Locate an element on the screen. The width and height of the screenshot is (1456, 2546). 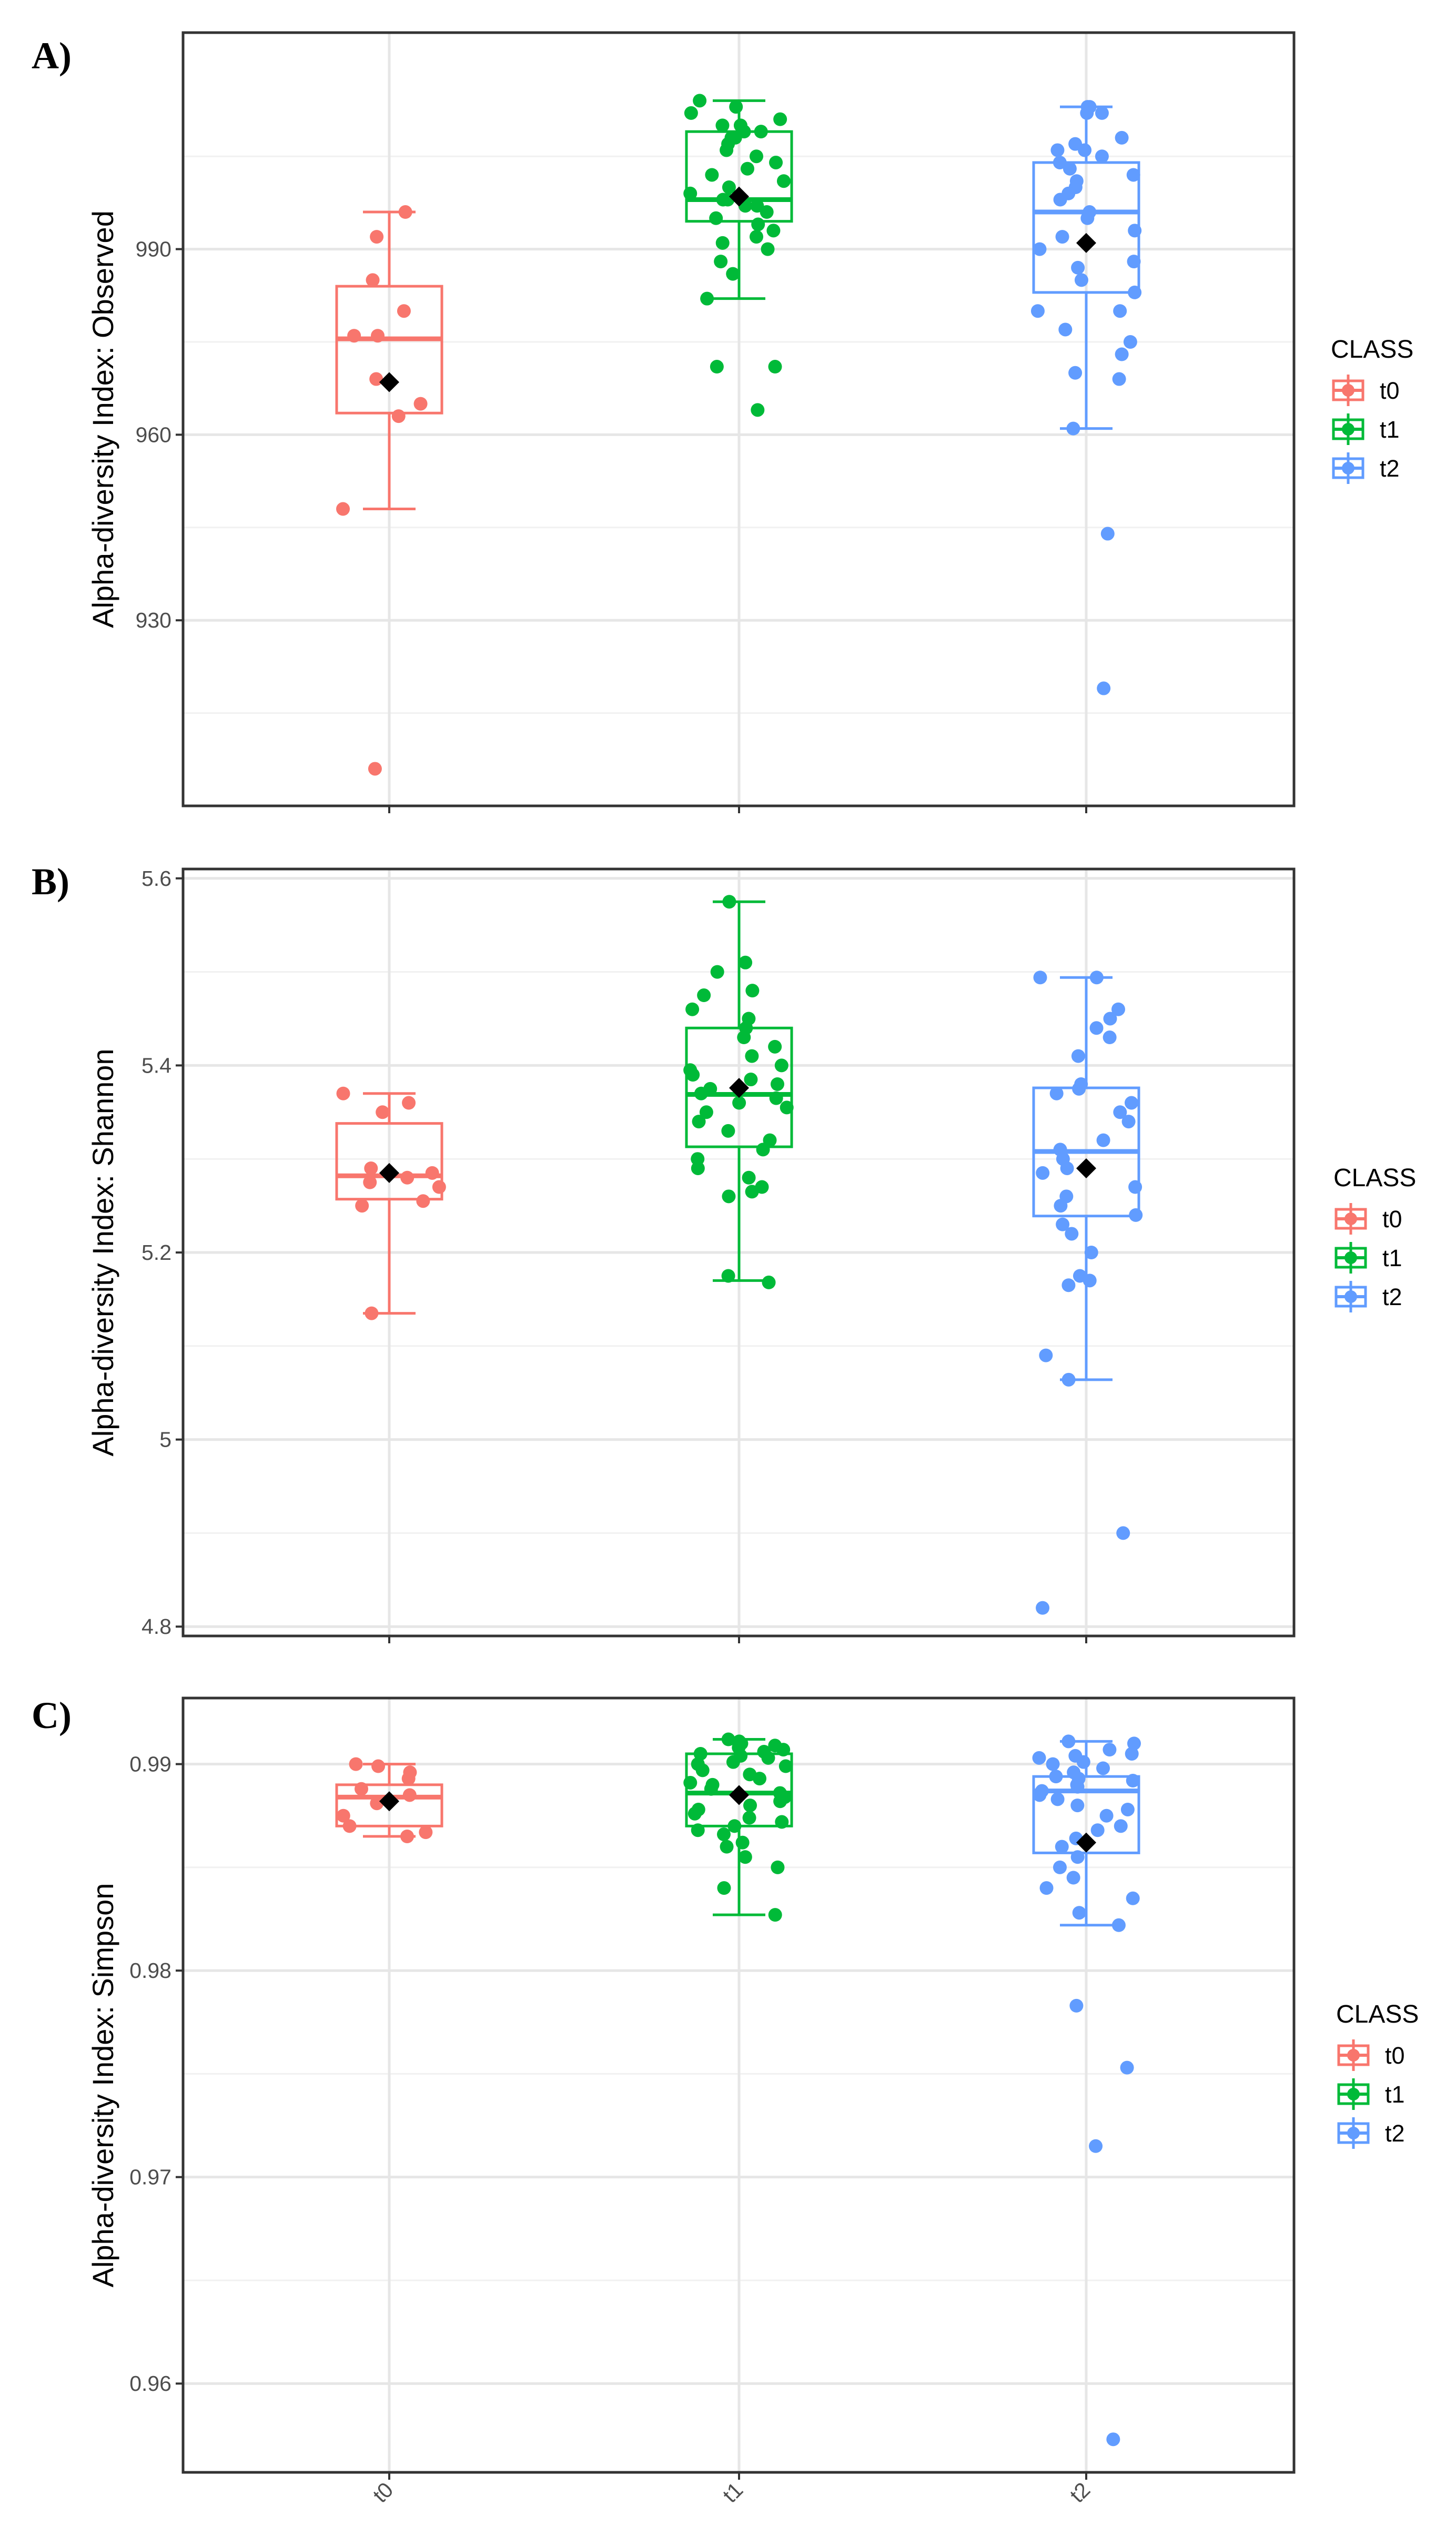
y-tick-label: 990 is located at coordinates (153, 249).